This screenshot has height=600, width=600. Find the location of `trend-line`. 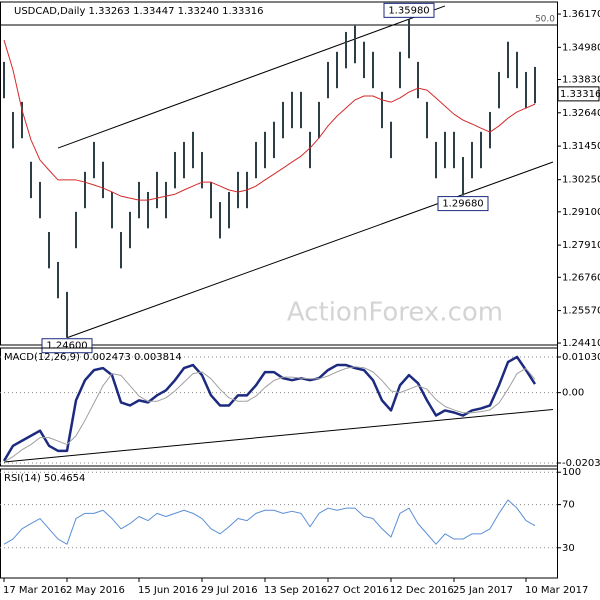

trend-line is located at coordinates (278, 435).